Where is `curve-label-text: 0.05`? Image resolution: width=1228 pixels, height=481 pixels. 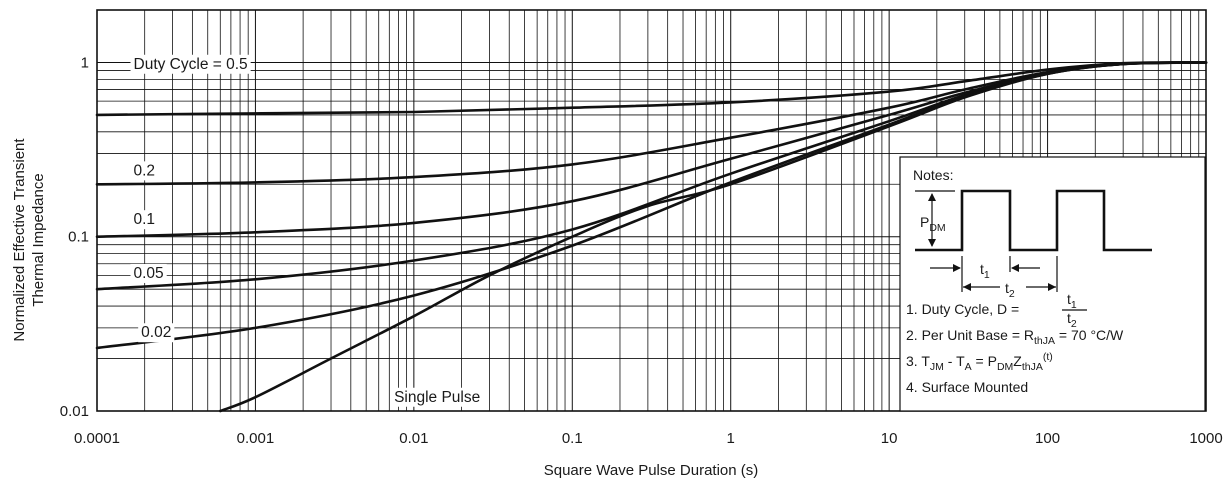
curve-label-text: 0.05 is located at coordinates (149, 273).